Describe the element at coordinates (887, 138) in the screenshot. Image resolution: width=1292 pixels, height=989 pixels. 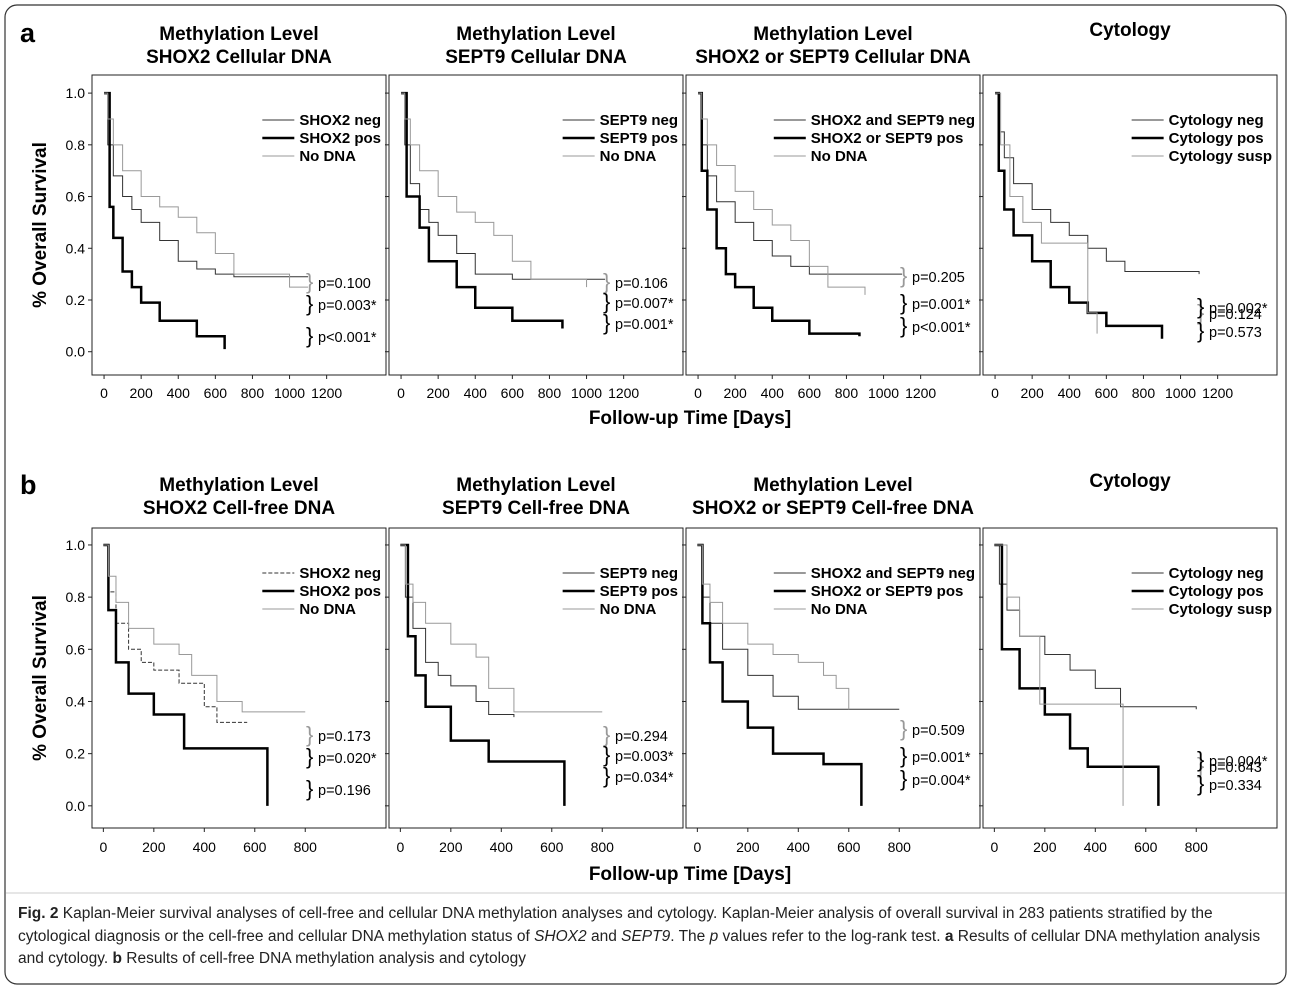
I see `legend-label: SHOX2 or SEPT9 pos` at that location.